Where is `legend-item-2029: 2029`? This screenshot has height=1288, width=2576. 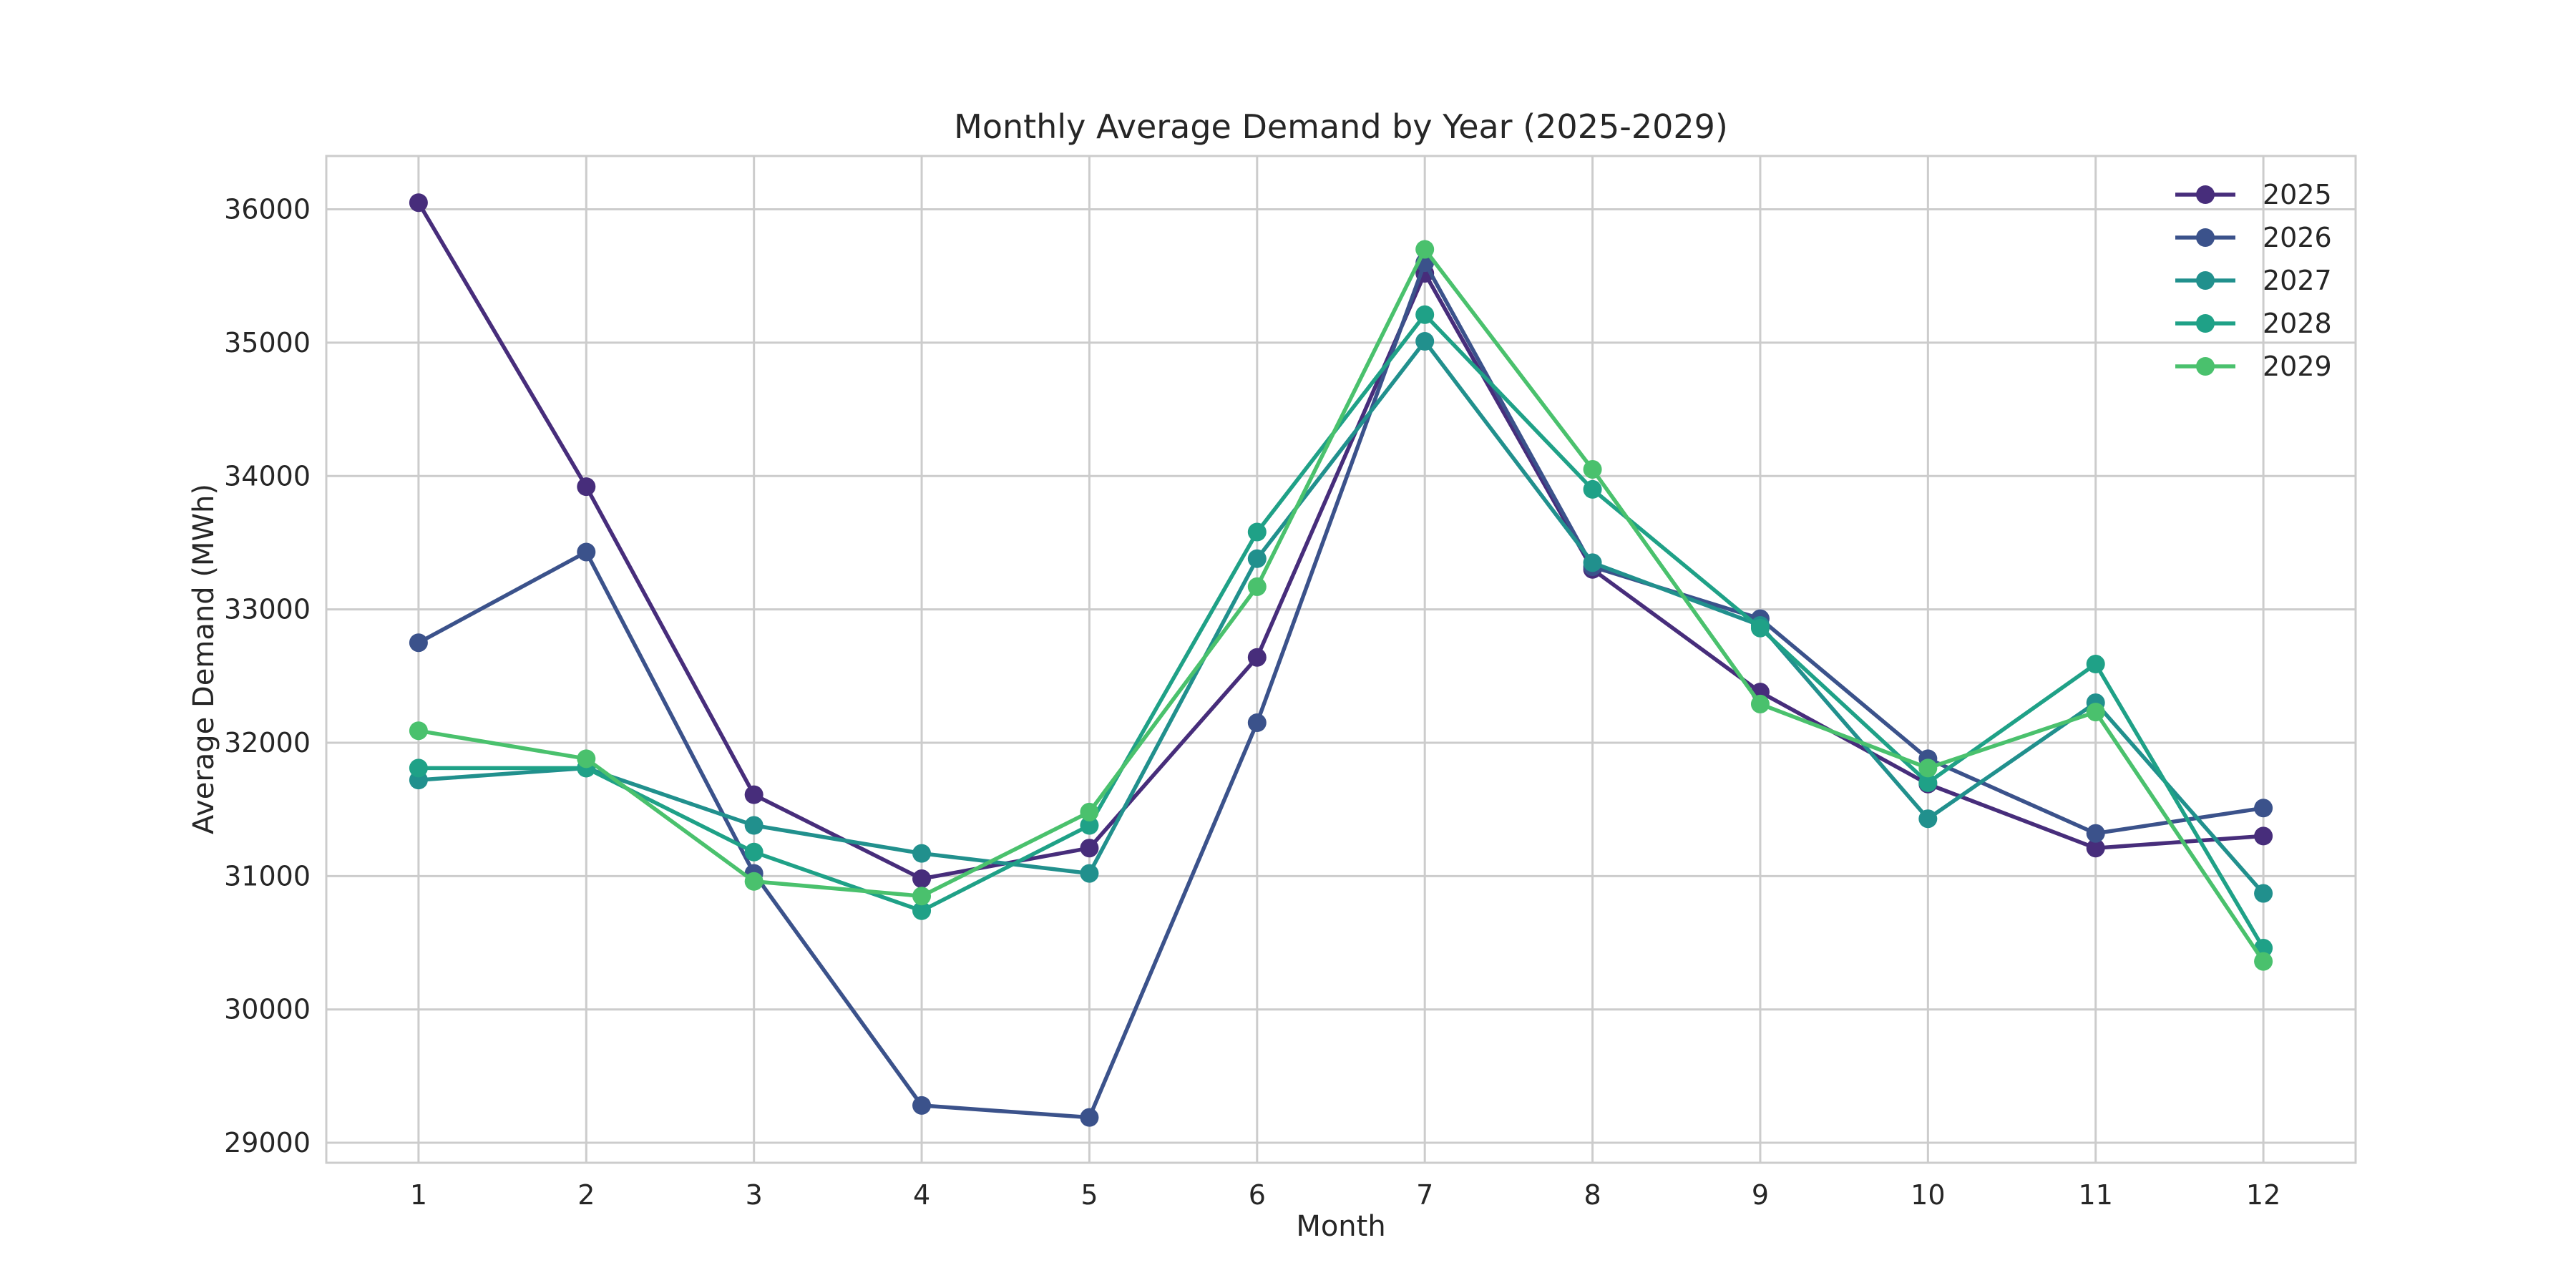 legend-item-2029: 2029 is located at coordinates (2253, 366).